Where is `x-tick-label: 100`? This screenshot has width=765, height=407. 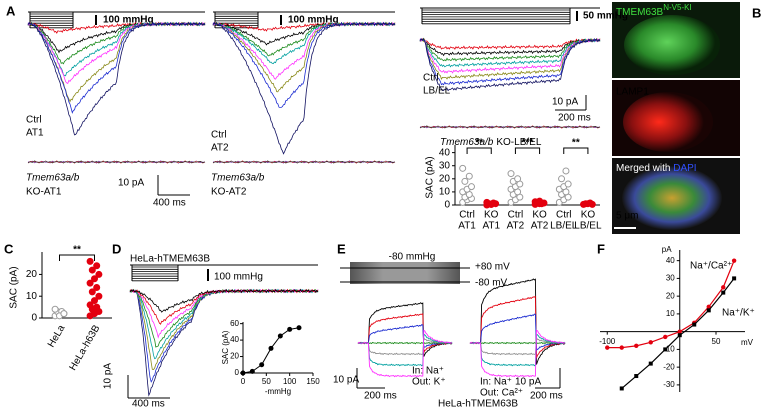 x-tick-label: 100 is located at coordinates (290, 381).